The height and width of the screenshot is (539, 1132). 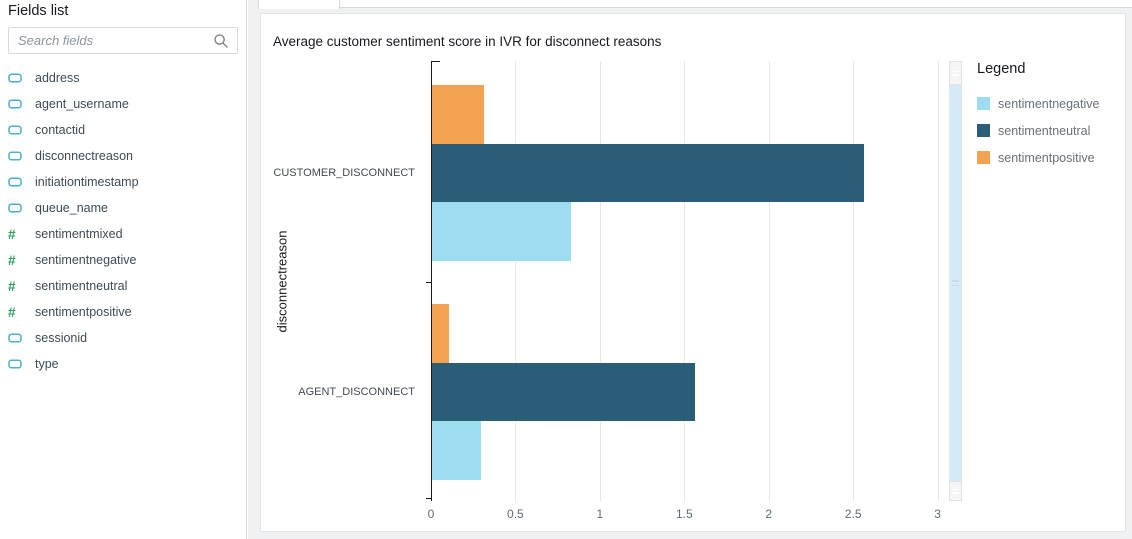 I want to click on scrollbar-thumb, so click(x=955, y=283).